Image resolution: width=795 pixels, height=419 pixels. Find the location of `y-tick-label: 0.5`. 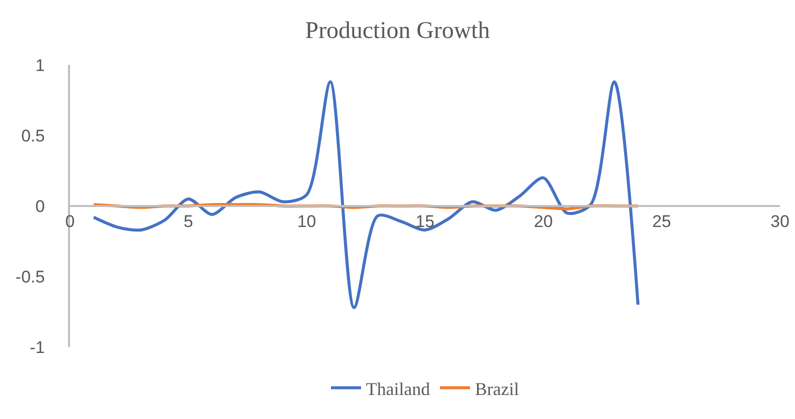

y-tick-label: 0.5 is located at coordinates (33, 136).